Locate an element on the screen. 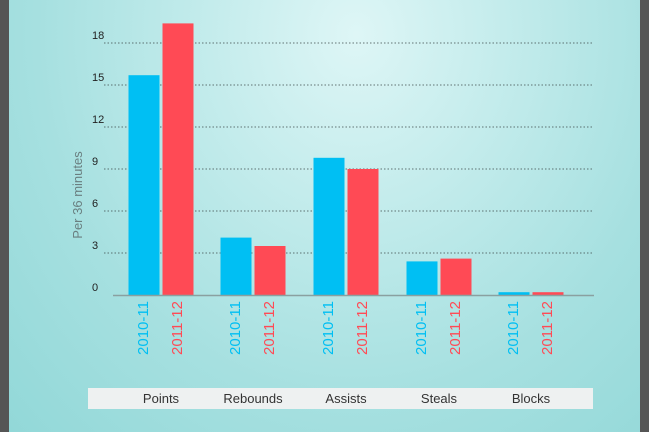 The height and width of the screenshot is (432, 649). y-tick-label: 15 is located at coordinates (98, 78).